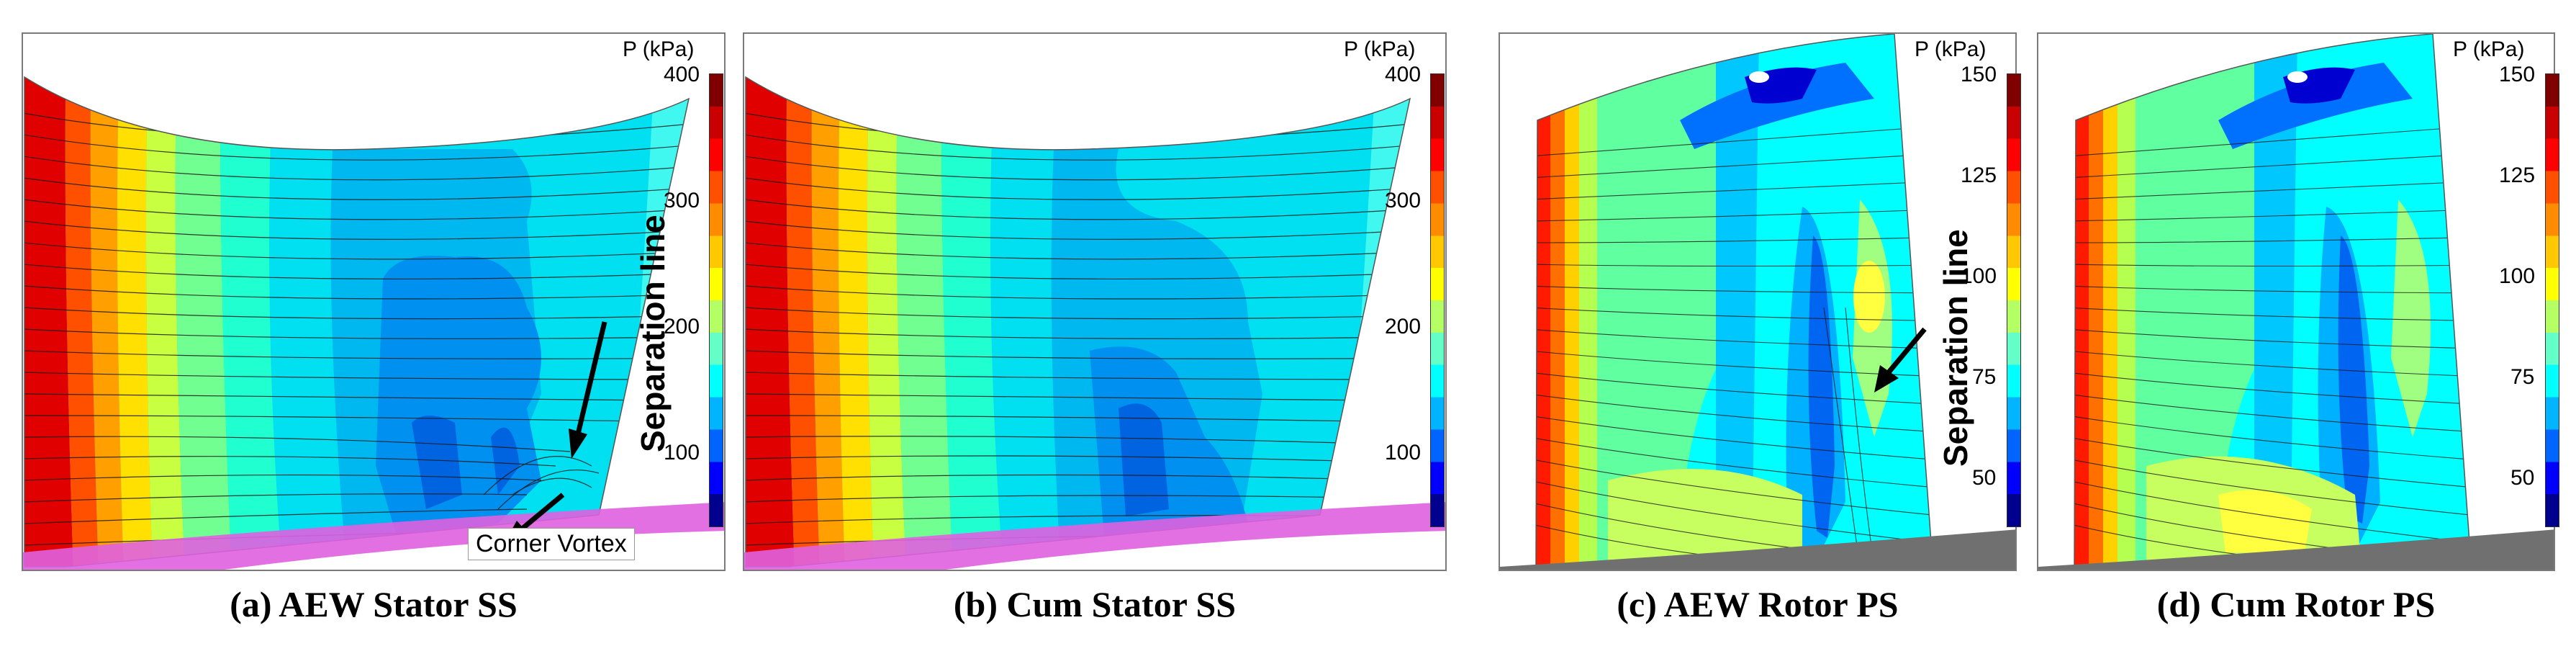 The image size is (2576, 646). Describe the element at coordinates (1979, 175) in the screenshot. I see `colorbar-tick-c-125: 125` at that location.